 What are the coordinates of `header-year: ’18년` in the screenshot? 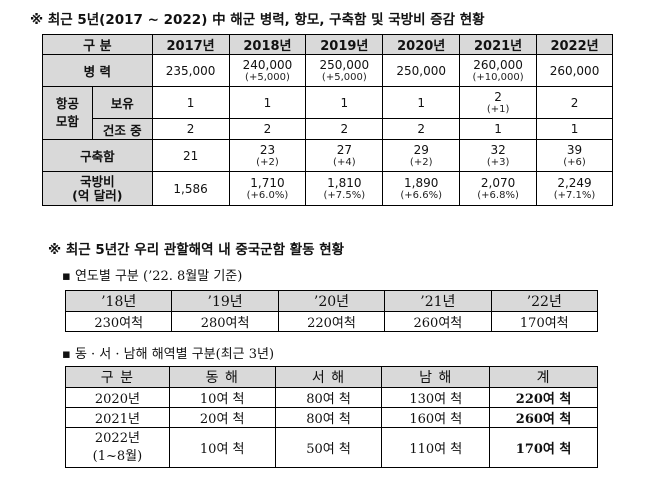 It's located at (118, 301).